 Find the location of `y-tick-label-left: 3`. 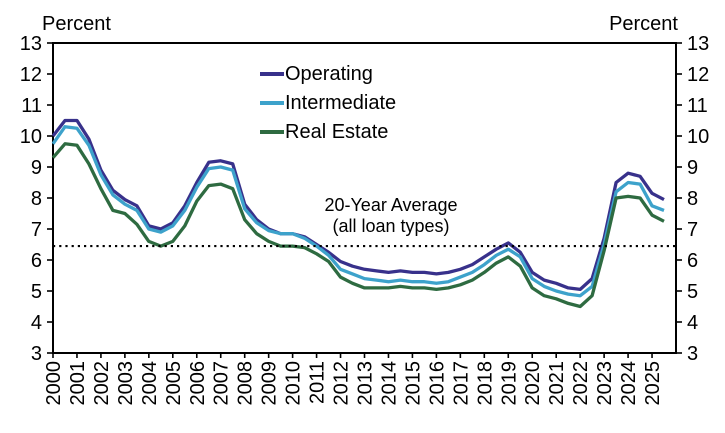

y-tick-label-left: 3 is located at coordinates (36, 354).